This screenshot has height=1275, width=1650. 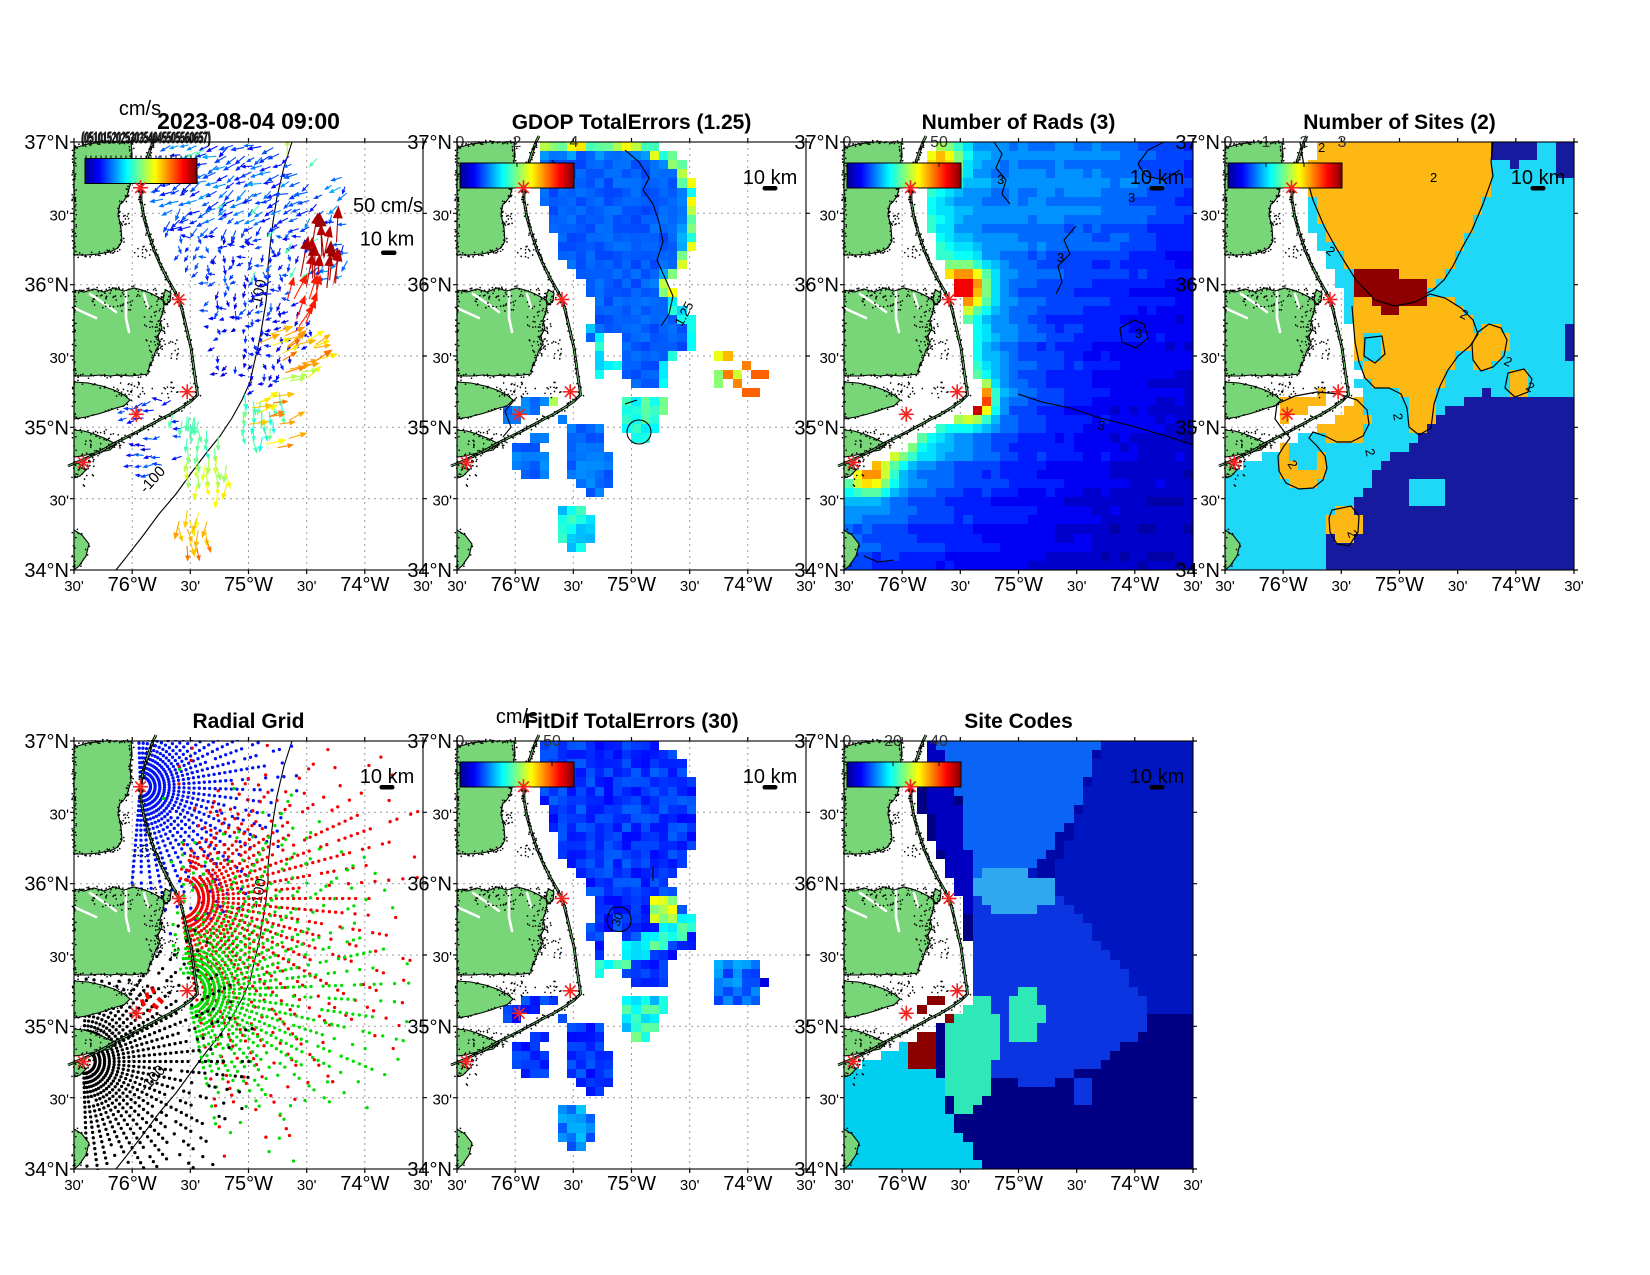 What do you see at coordinates (618, 919) in the screenshot?
I see `svg-text: 30` at bounding box center [618, 919].